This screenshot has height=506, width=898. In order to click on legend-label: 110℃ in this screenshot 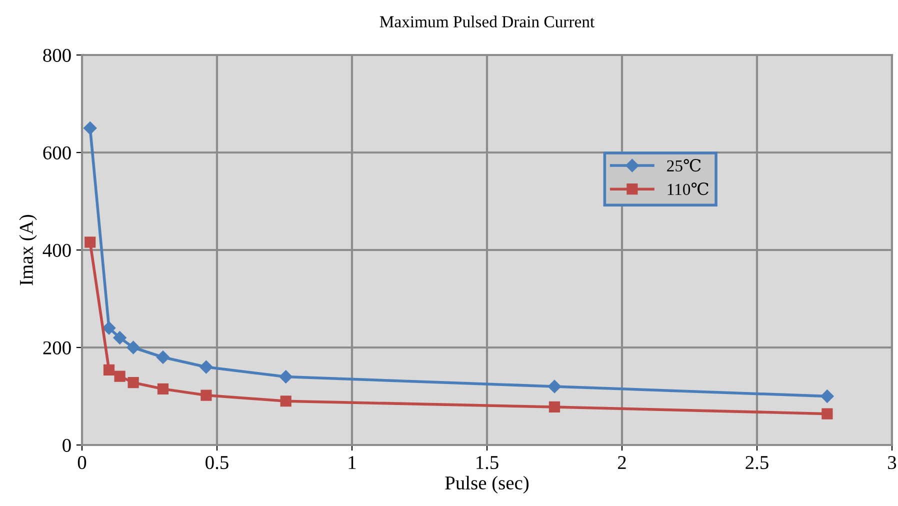, I will do `click(688, 189)`.